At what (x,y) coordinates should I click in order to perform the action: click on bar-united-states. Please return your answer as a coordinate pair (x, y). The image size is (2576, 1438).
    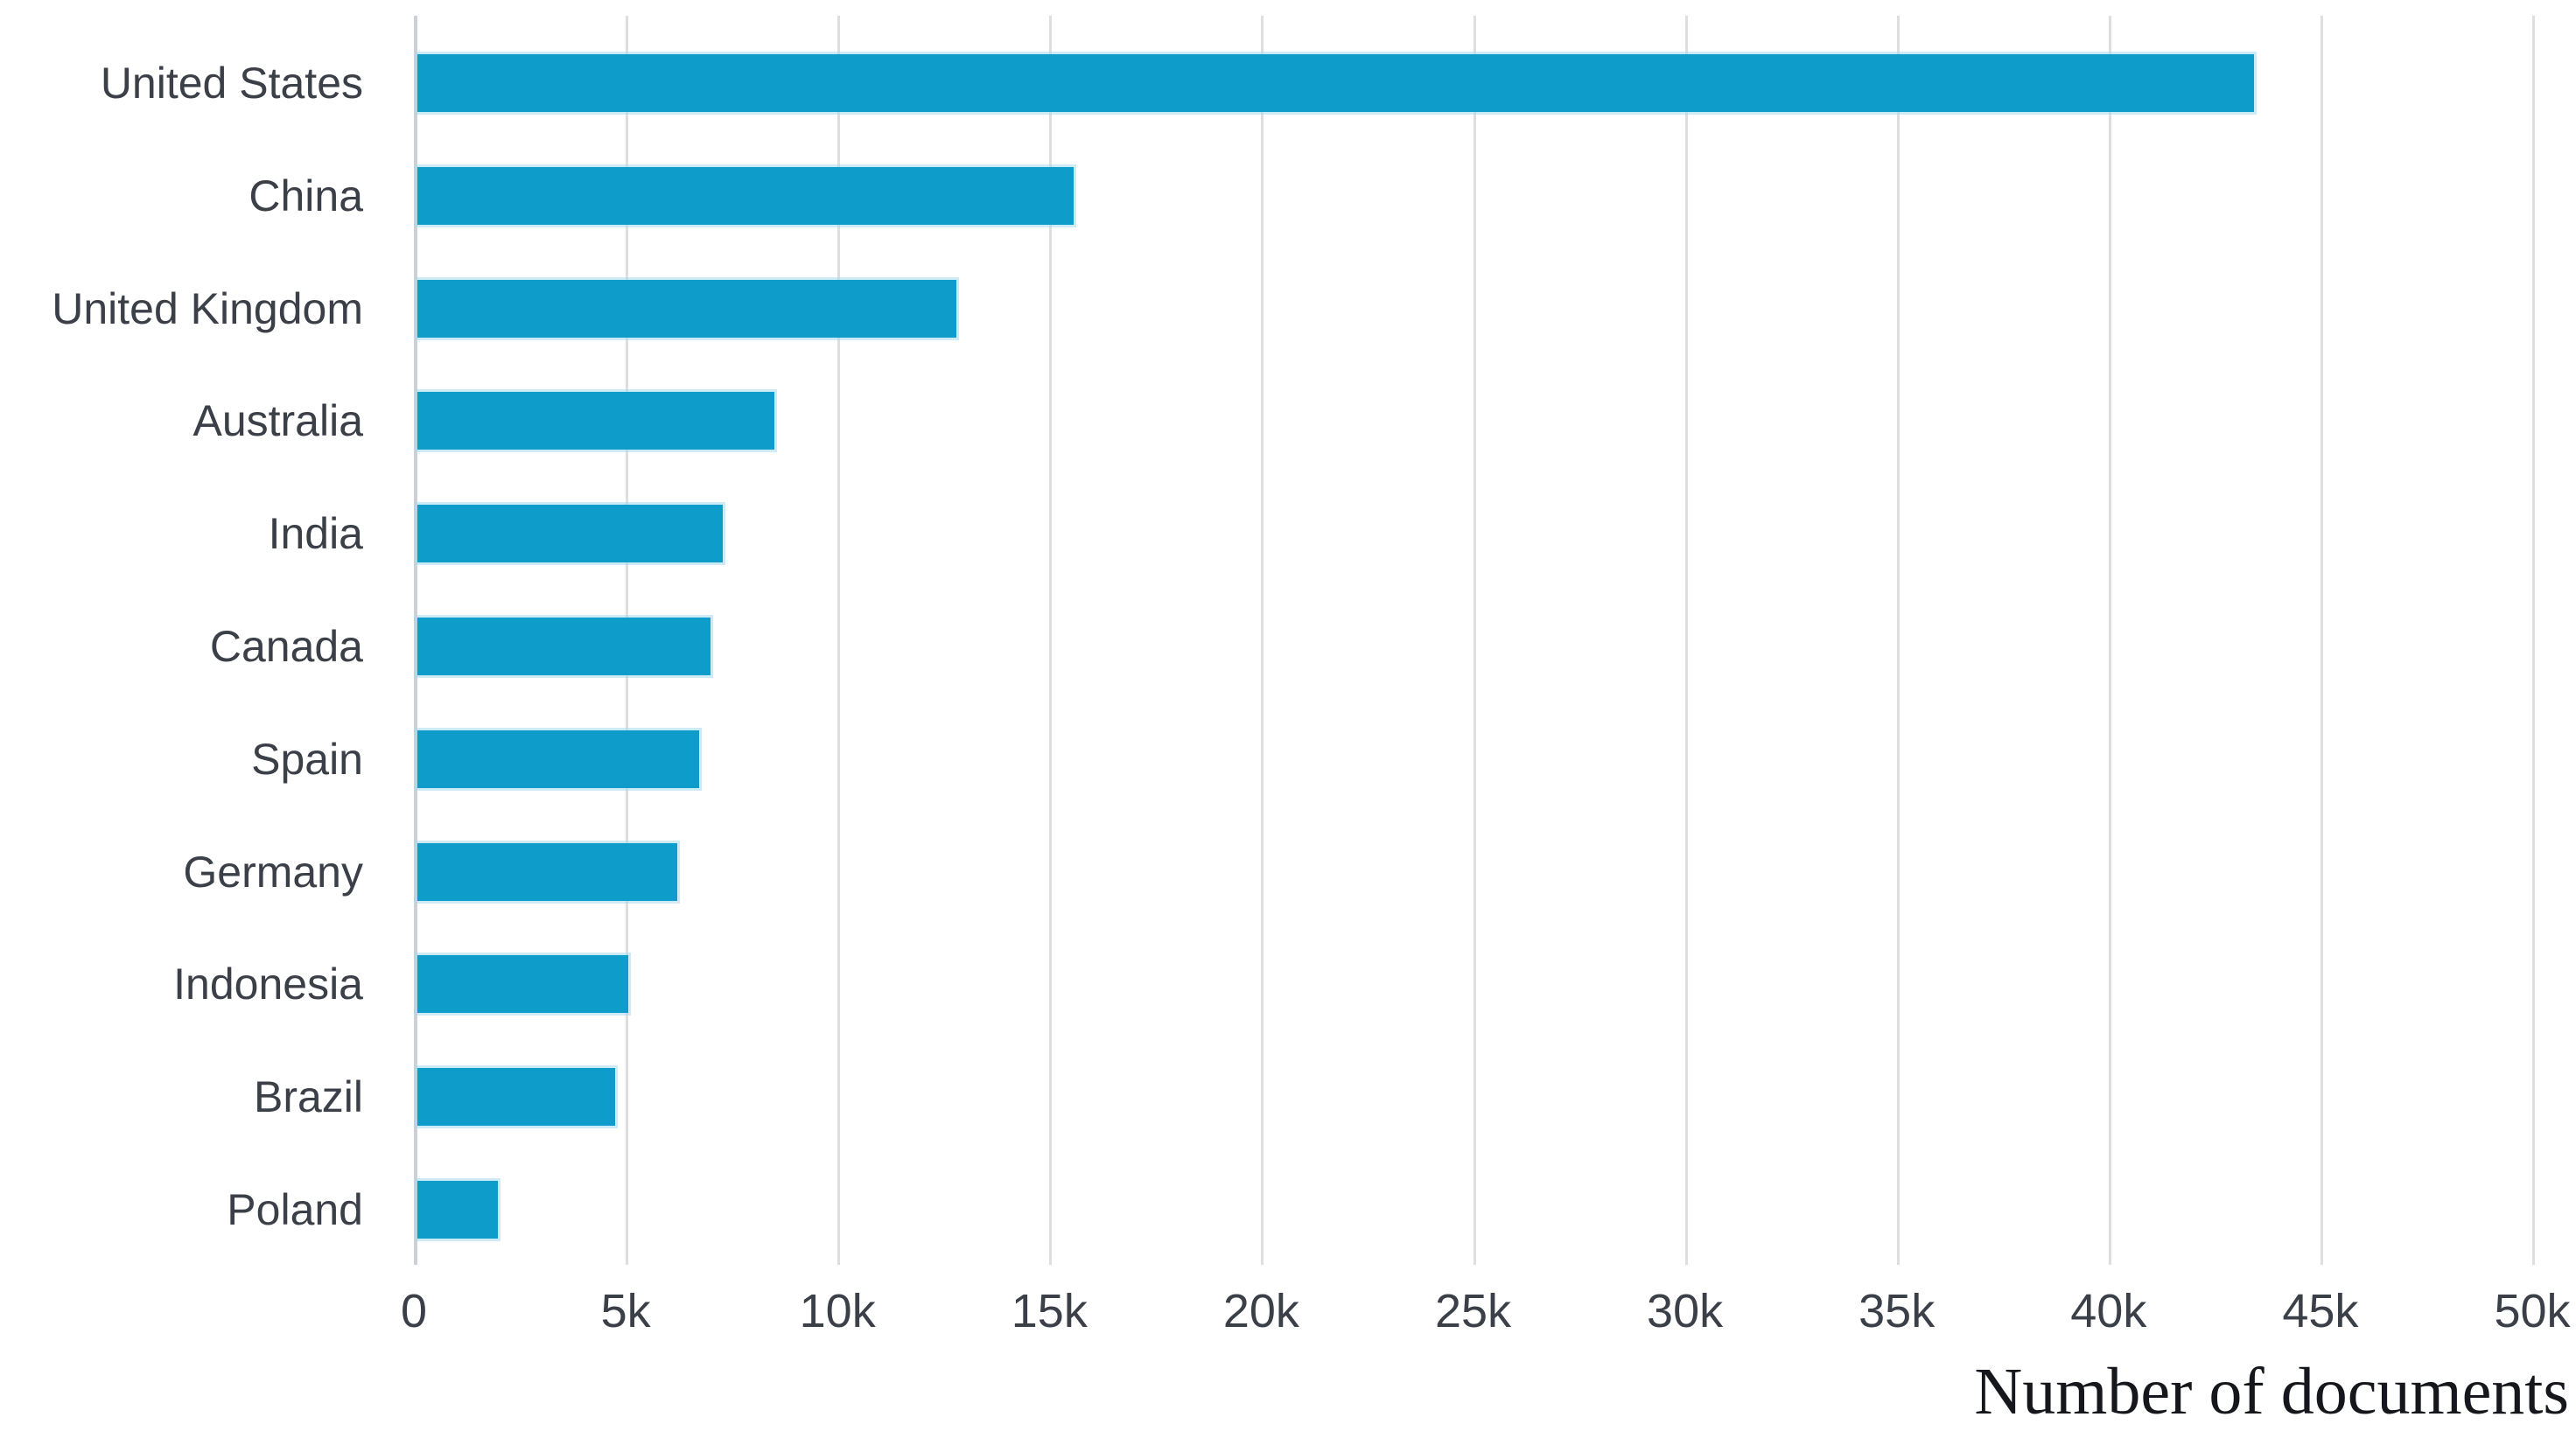
    Looking at the image, I should click on (1335, 83).